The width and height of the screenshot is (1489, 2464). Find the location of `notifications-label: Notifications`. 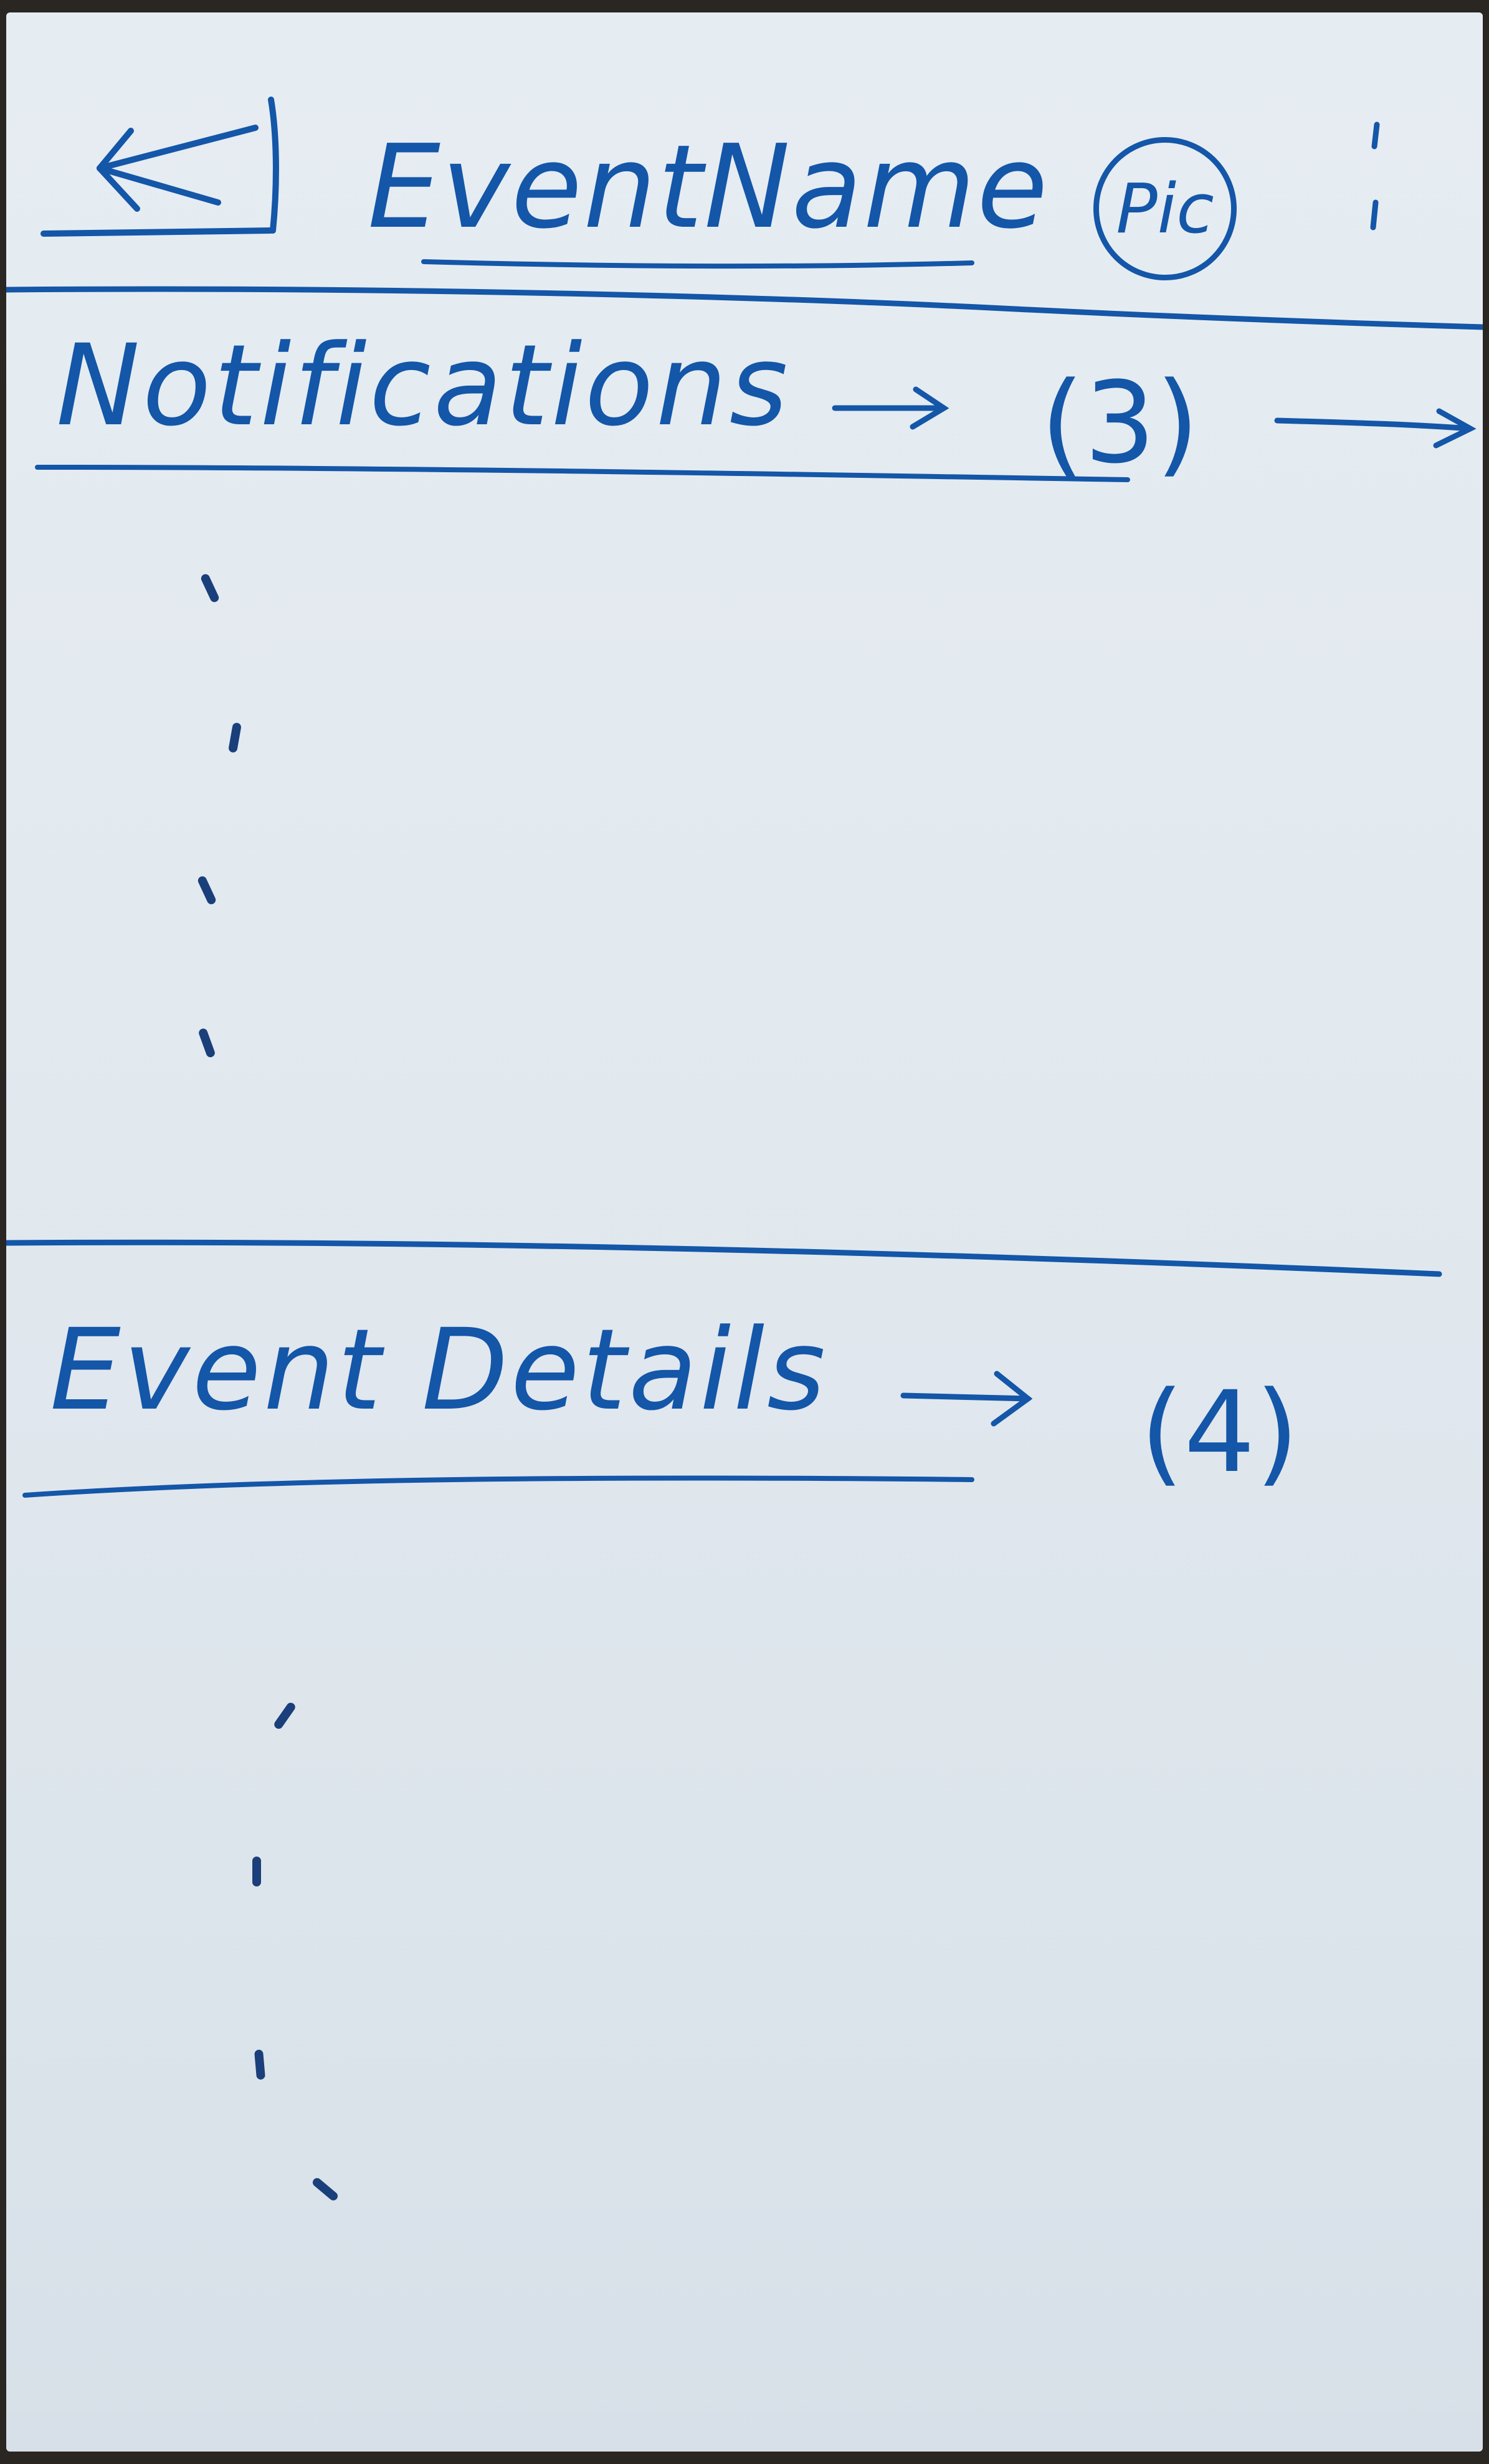

notifications-label: Notifications is located at coordinates (423, 386).